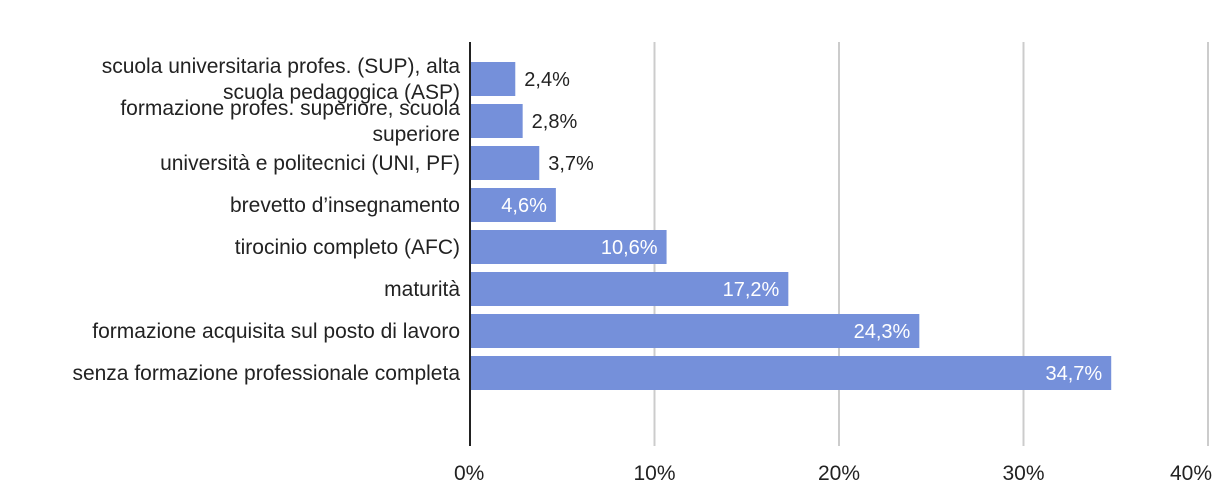  What do you see at coordinates (1023, 473) in the screenshot?
I see `x-tick-label: 30%` at bounding box center [1023, 473].